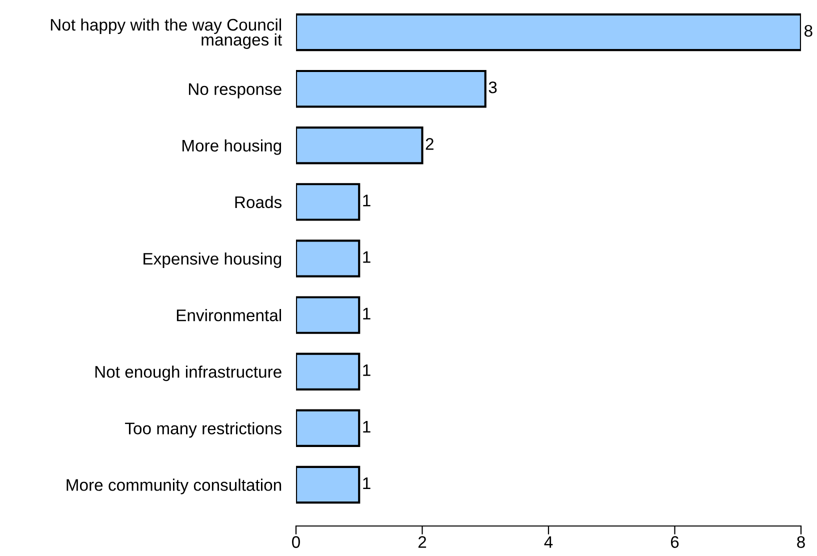  Describe the element at coordinates (430, 144) in the screenshot. I see `data-label: 2` at that location.